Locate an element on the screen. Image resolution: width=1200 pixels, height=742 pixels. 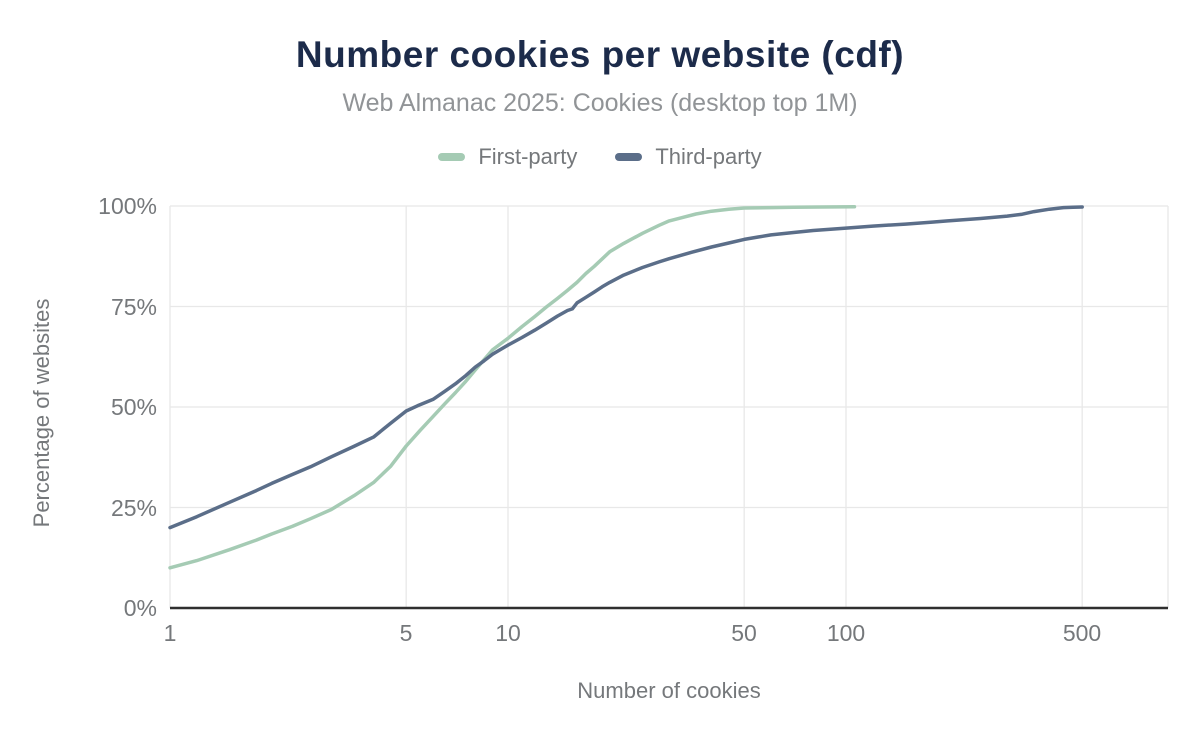
legend-item-third-party: Third-party is located at coordinates (688, 157).